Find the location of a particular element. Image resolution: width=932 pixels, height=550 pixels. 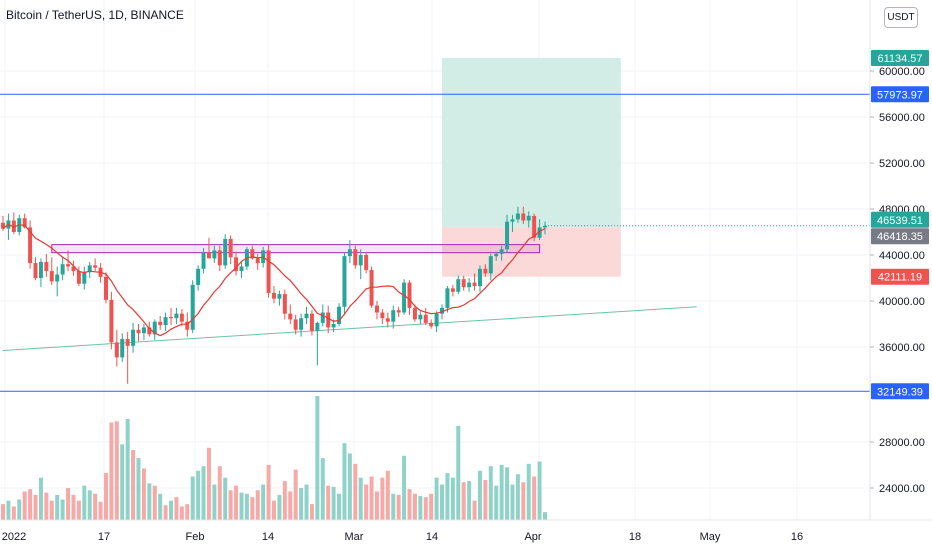

price-tick-label: 40000.00 is located at coordinates (902, 302).